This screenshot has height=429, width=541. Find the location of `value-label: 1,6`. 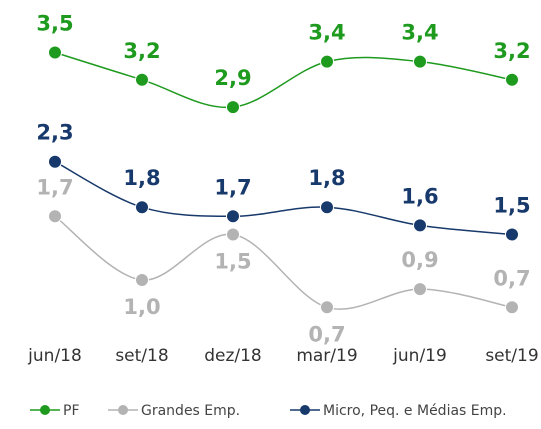

value-label: 1,6 is located at coordinates (419, 196).